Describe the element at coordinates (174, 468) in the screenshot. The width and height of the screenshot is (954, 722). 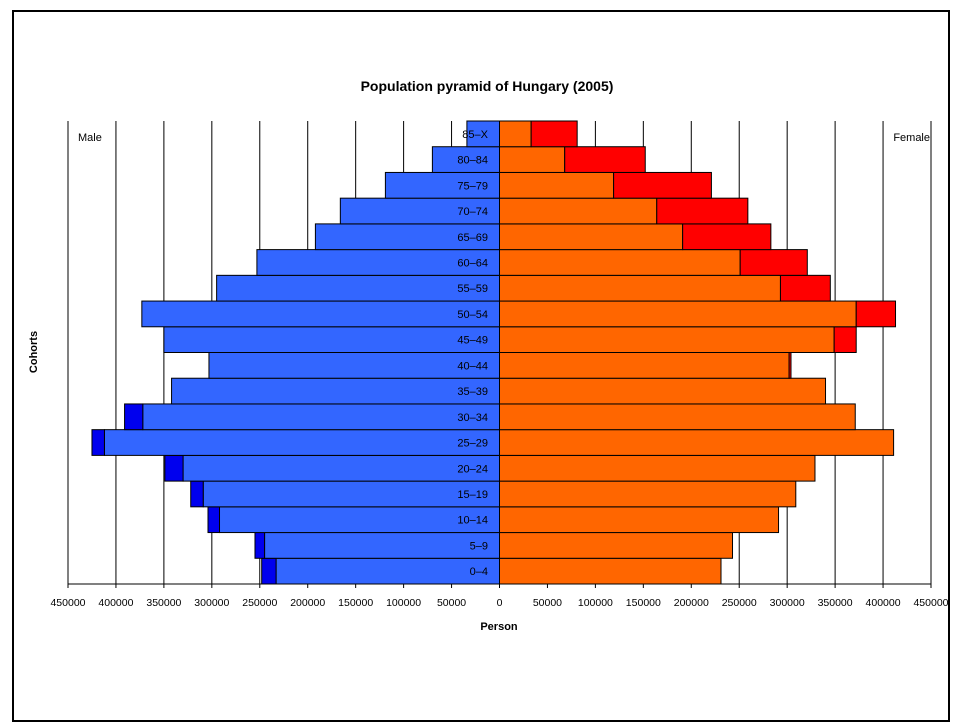
I see `bar-male-surplus-20–24` at that location.